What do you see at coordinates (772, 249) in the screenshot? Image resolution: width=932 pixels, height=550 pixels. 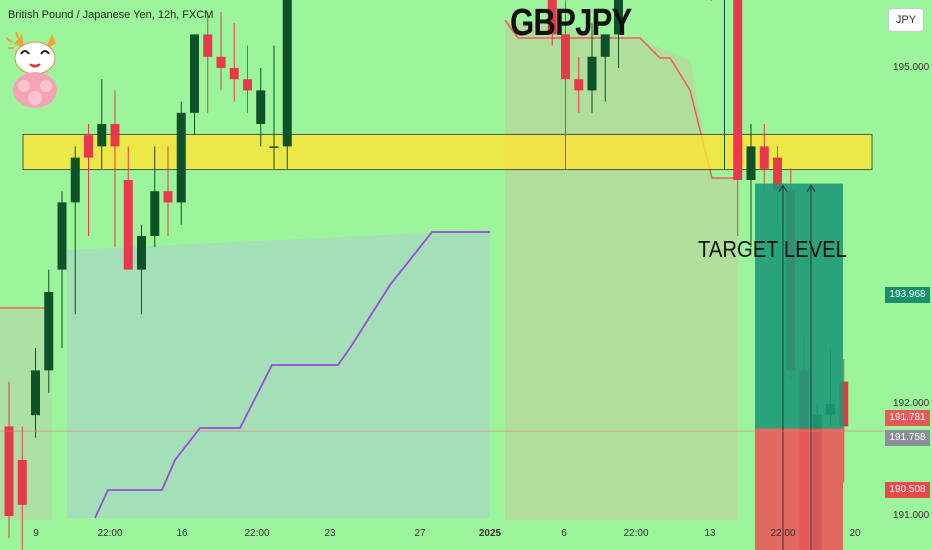 I see `target-level-label: TARGET LEVEL` at bounding box center [772, 249].